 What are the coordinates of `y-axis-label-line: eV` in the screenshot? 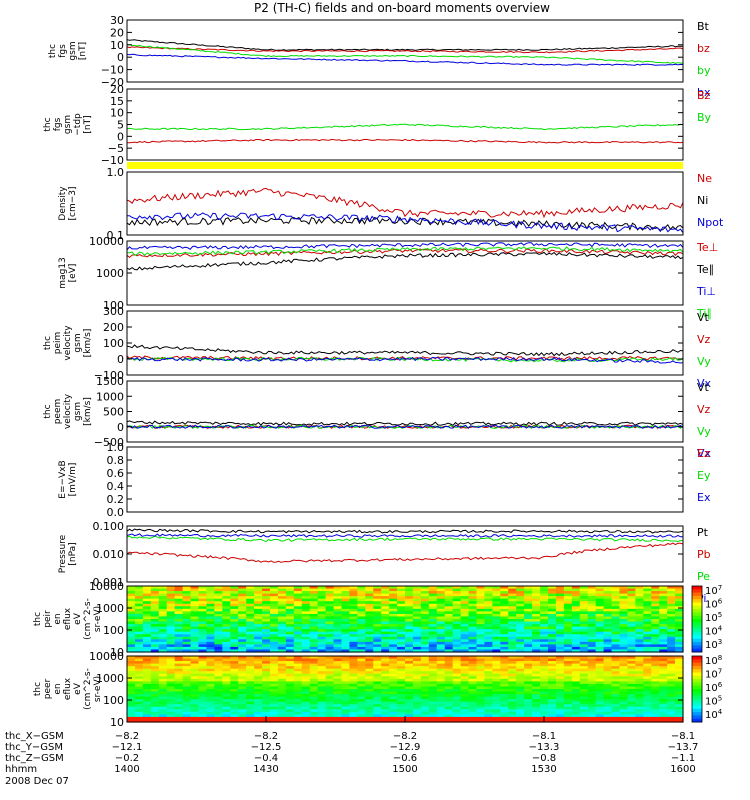 It's located at (78, 688).